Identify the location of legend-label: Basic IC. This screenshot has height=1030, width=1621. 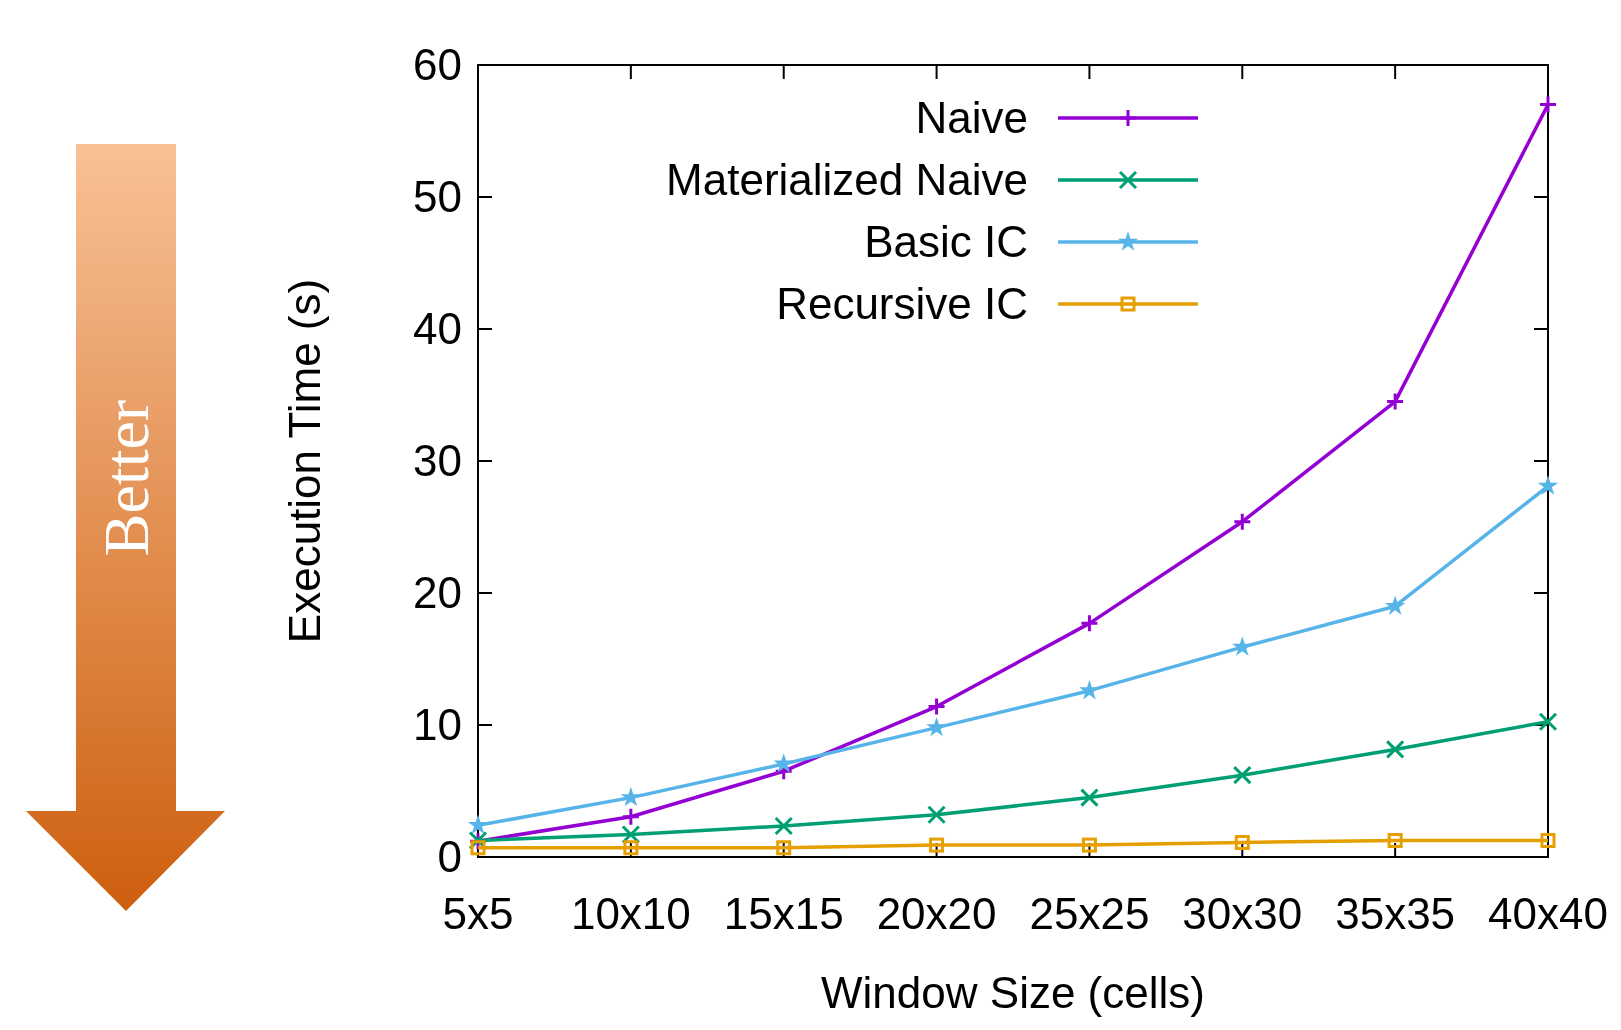
(946, 242).